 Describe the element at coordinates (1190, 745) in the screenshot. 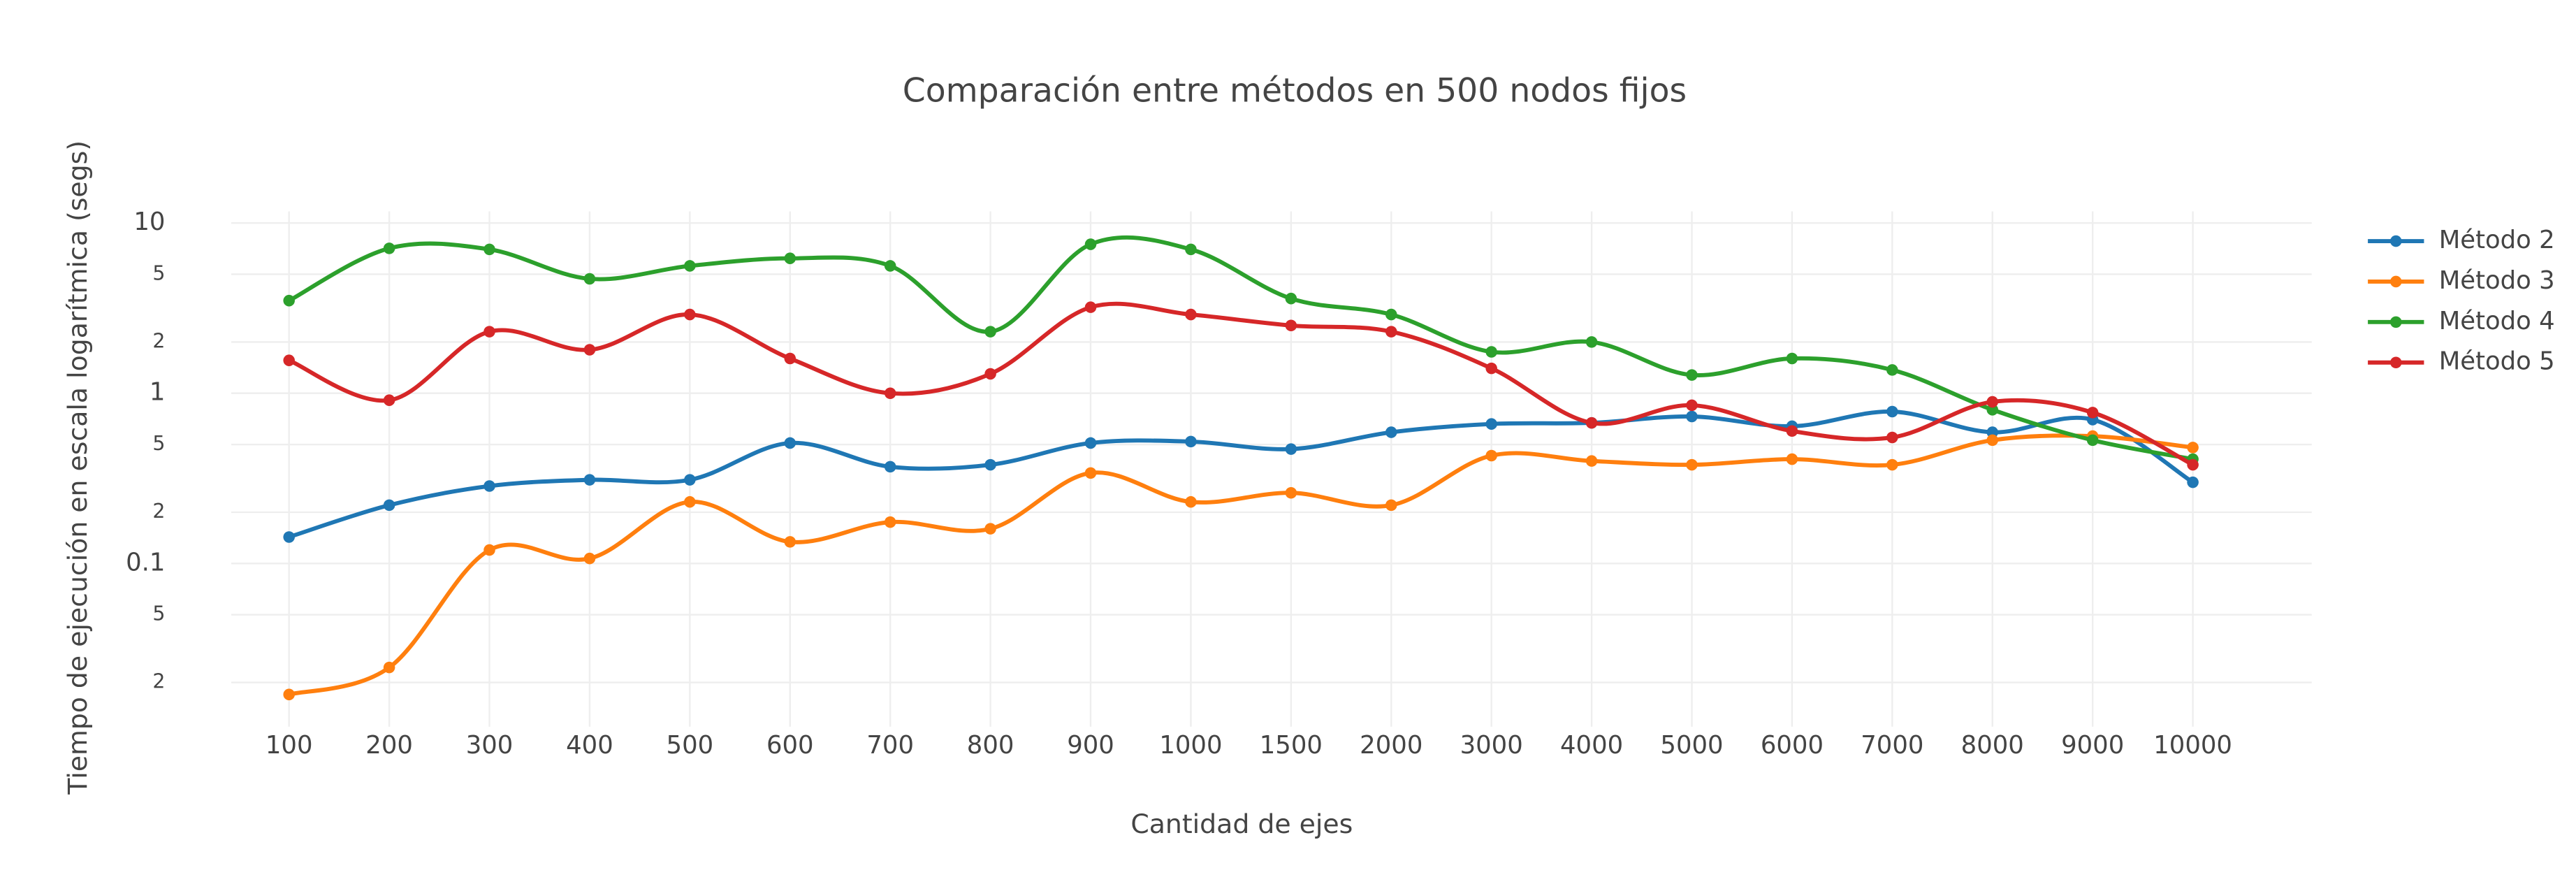

I see `x-tick-label: 1000` at that location.